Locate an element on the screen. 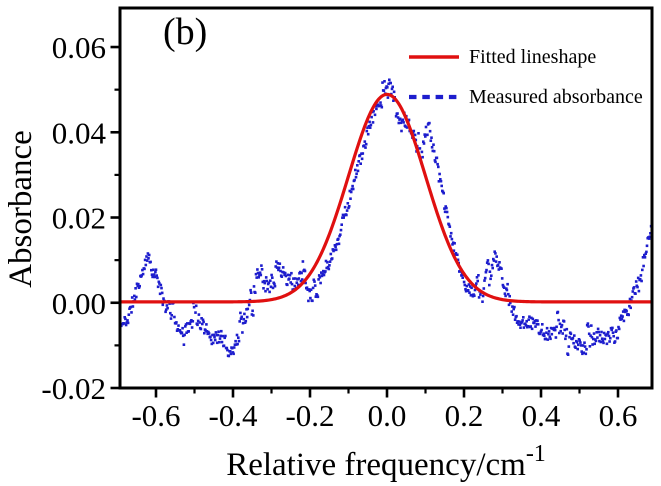 This screenshot has height=486, width=661. x-tick-label: 0.4 is located at coordinates (541, 415).